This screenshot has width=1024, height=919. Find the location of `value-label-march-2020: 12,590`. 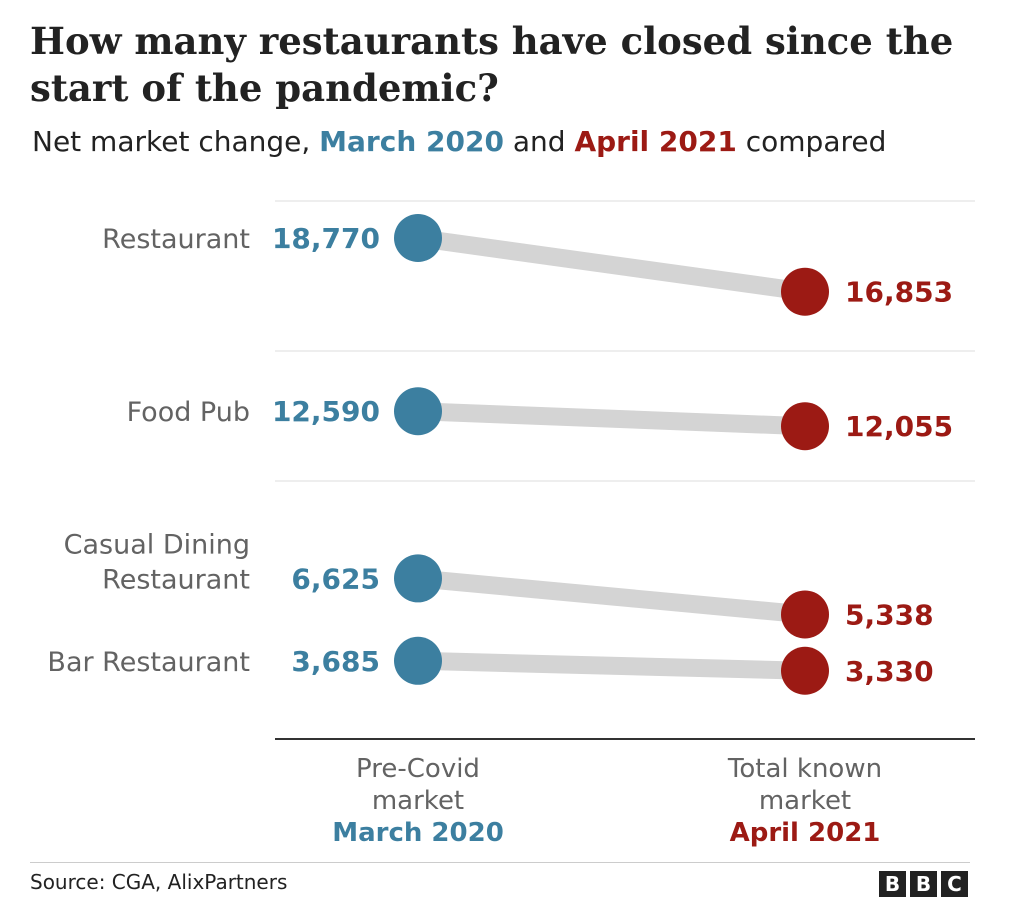

value-label-march-2020: 12,590 is located at coordinates (326, 411).